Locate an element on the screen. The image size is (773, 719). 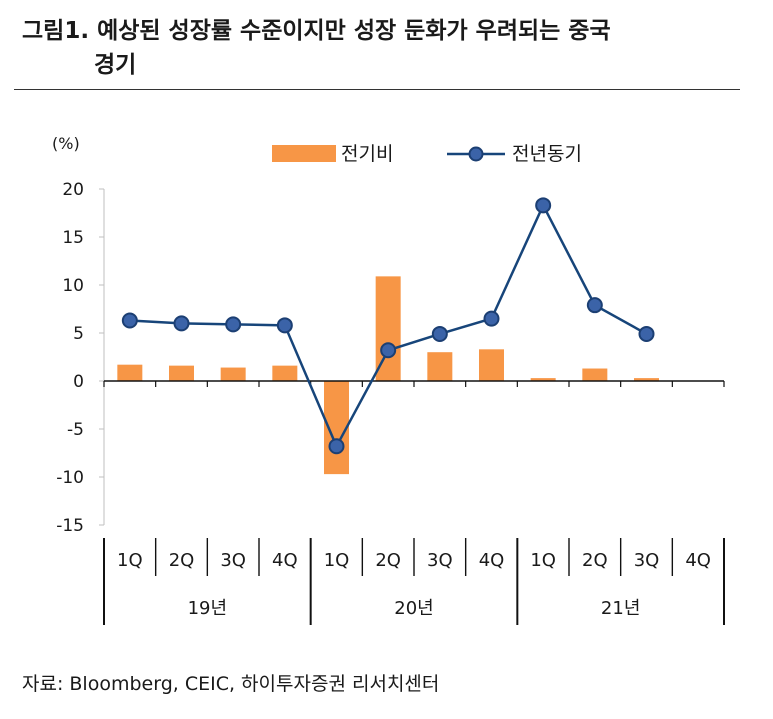
y-tick-label: 5 is located at coordinates (78, 334).